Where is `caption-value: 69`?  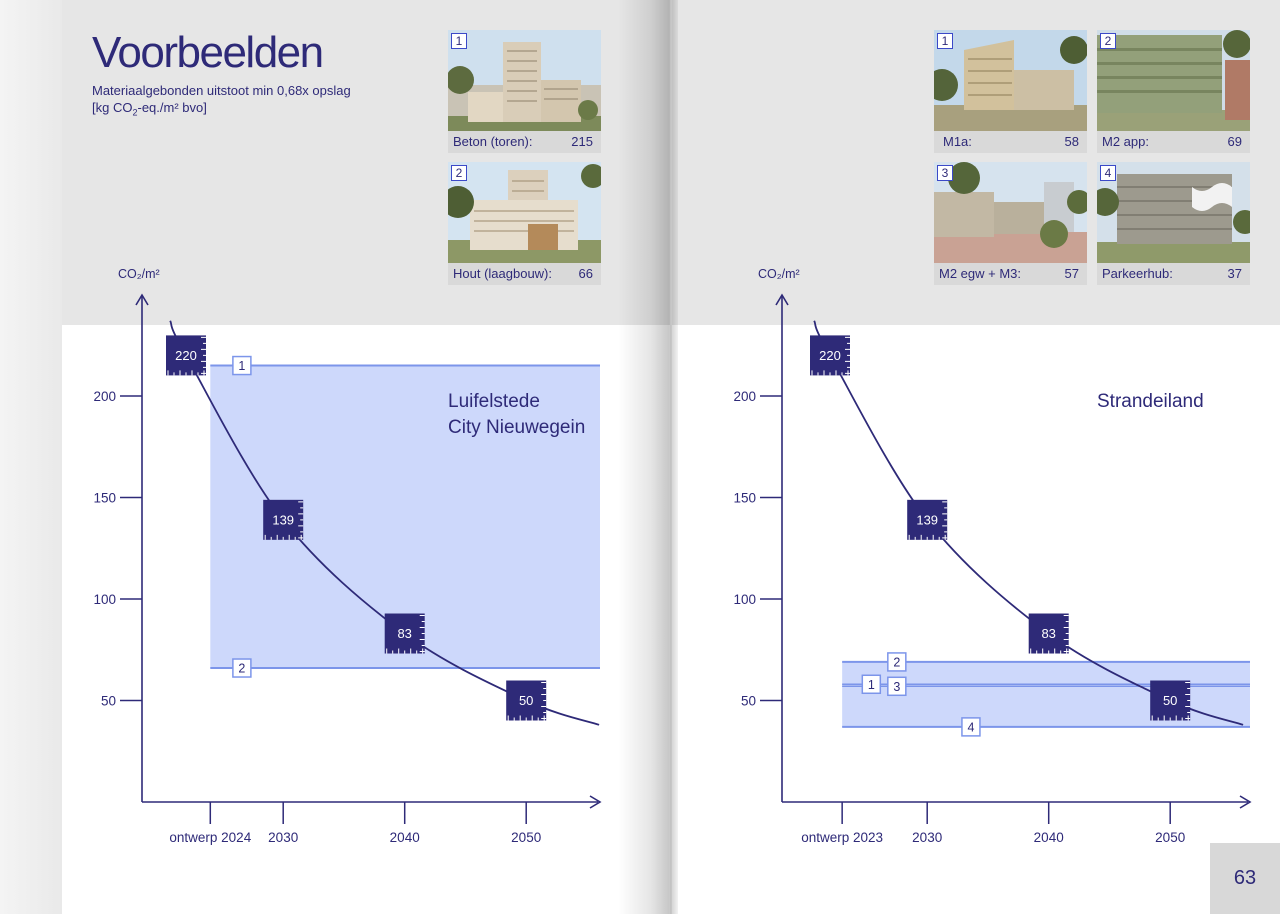
caption-value: 69 is located at coordinates (1234, 141).